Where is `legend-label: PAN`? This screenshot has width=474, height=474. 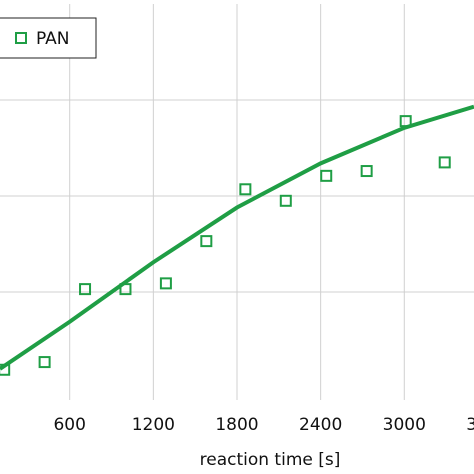
legend-label: PAN is located at coordinates (53, 39).